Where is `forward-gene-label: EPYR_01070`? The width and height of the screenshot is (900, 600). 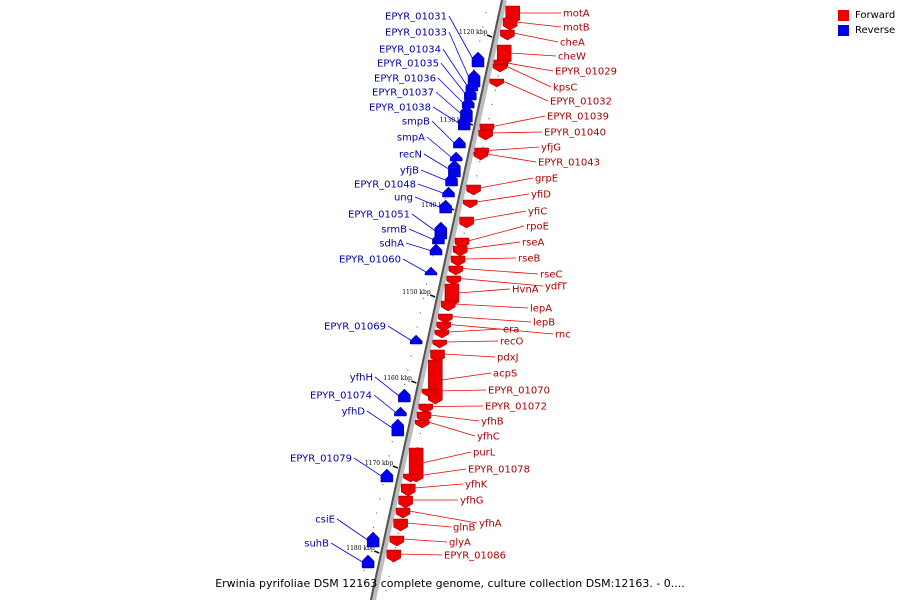
forward-gene-label: EPYR_01070 is located at coordinates (519, 391).